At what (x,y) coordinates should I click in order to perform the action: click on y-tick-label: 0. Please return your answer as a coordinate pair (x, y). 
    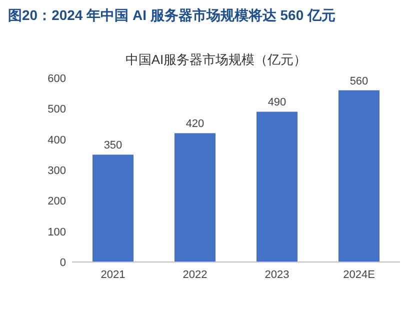
    Looking at the image, I should click on (63, 263).